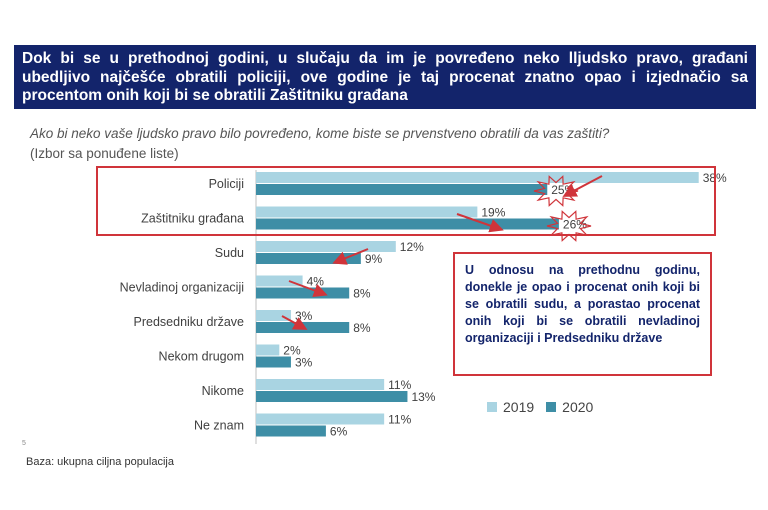 The width and height of the screenshot is (768, 510). What do you see at coordinates (182, 288) in the screenshot?
I see `category-label: Nevladinoj organizaciji` at bounding box center [182, 288].